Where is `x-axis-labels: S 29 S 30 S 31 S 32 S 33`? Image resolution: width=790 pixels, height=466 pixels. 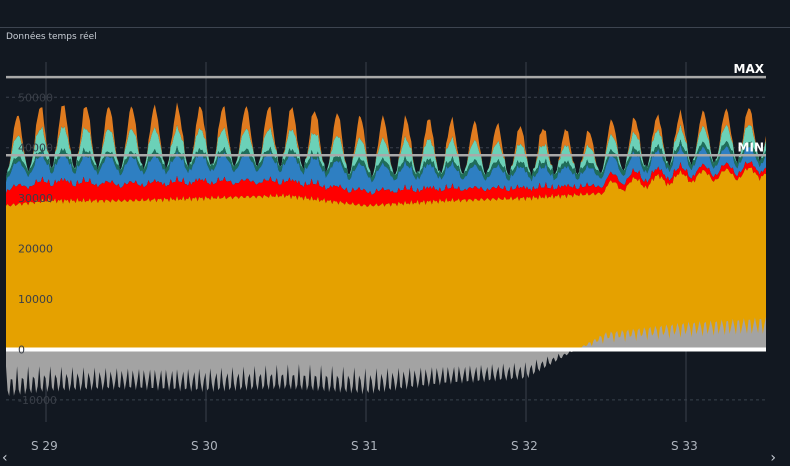
x-axis-labels: S 29 S 30 S 31 S 32 S 33 is located at coordinates (364, 446).